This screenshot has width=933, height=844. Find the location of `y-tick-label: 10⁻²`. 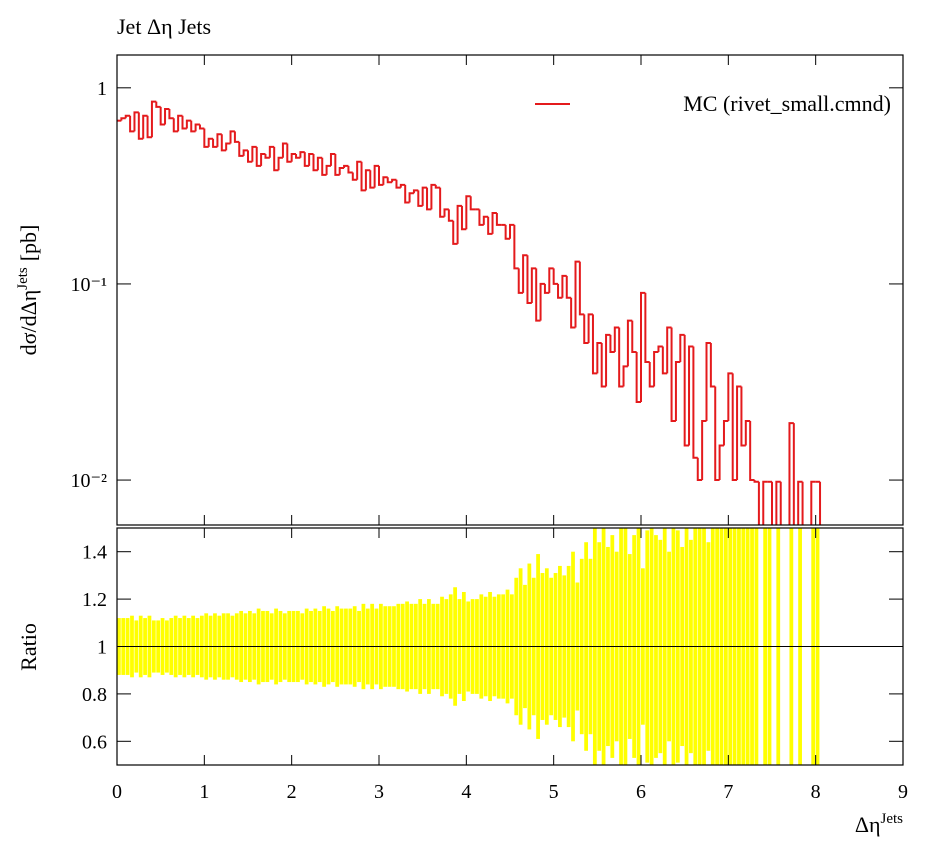

y-tick-label: 10⁻² is located at coordinates (88, 481).